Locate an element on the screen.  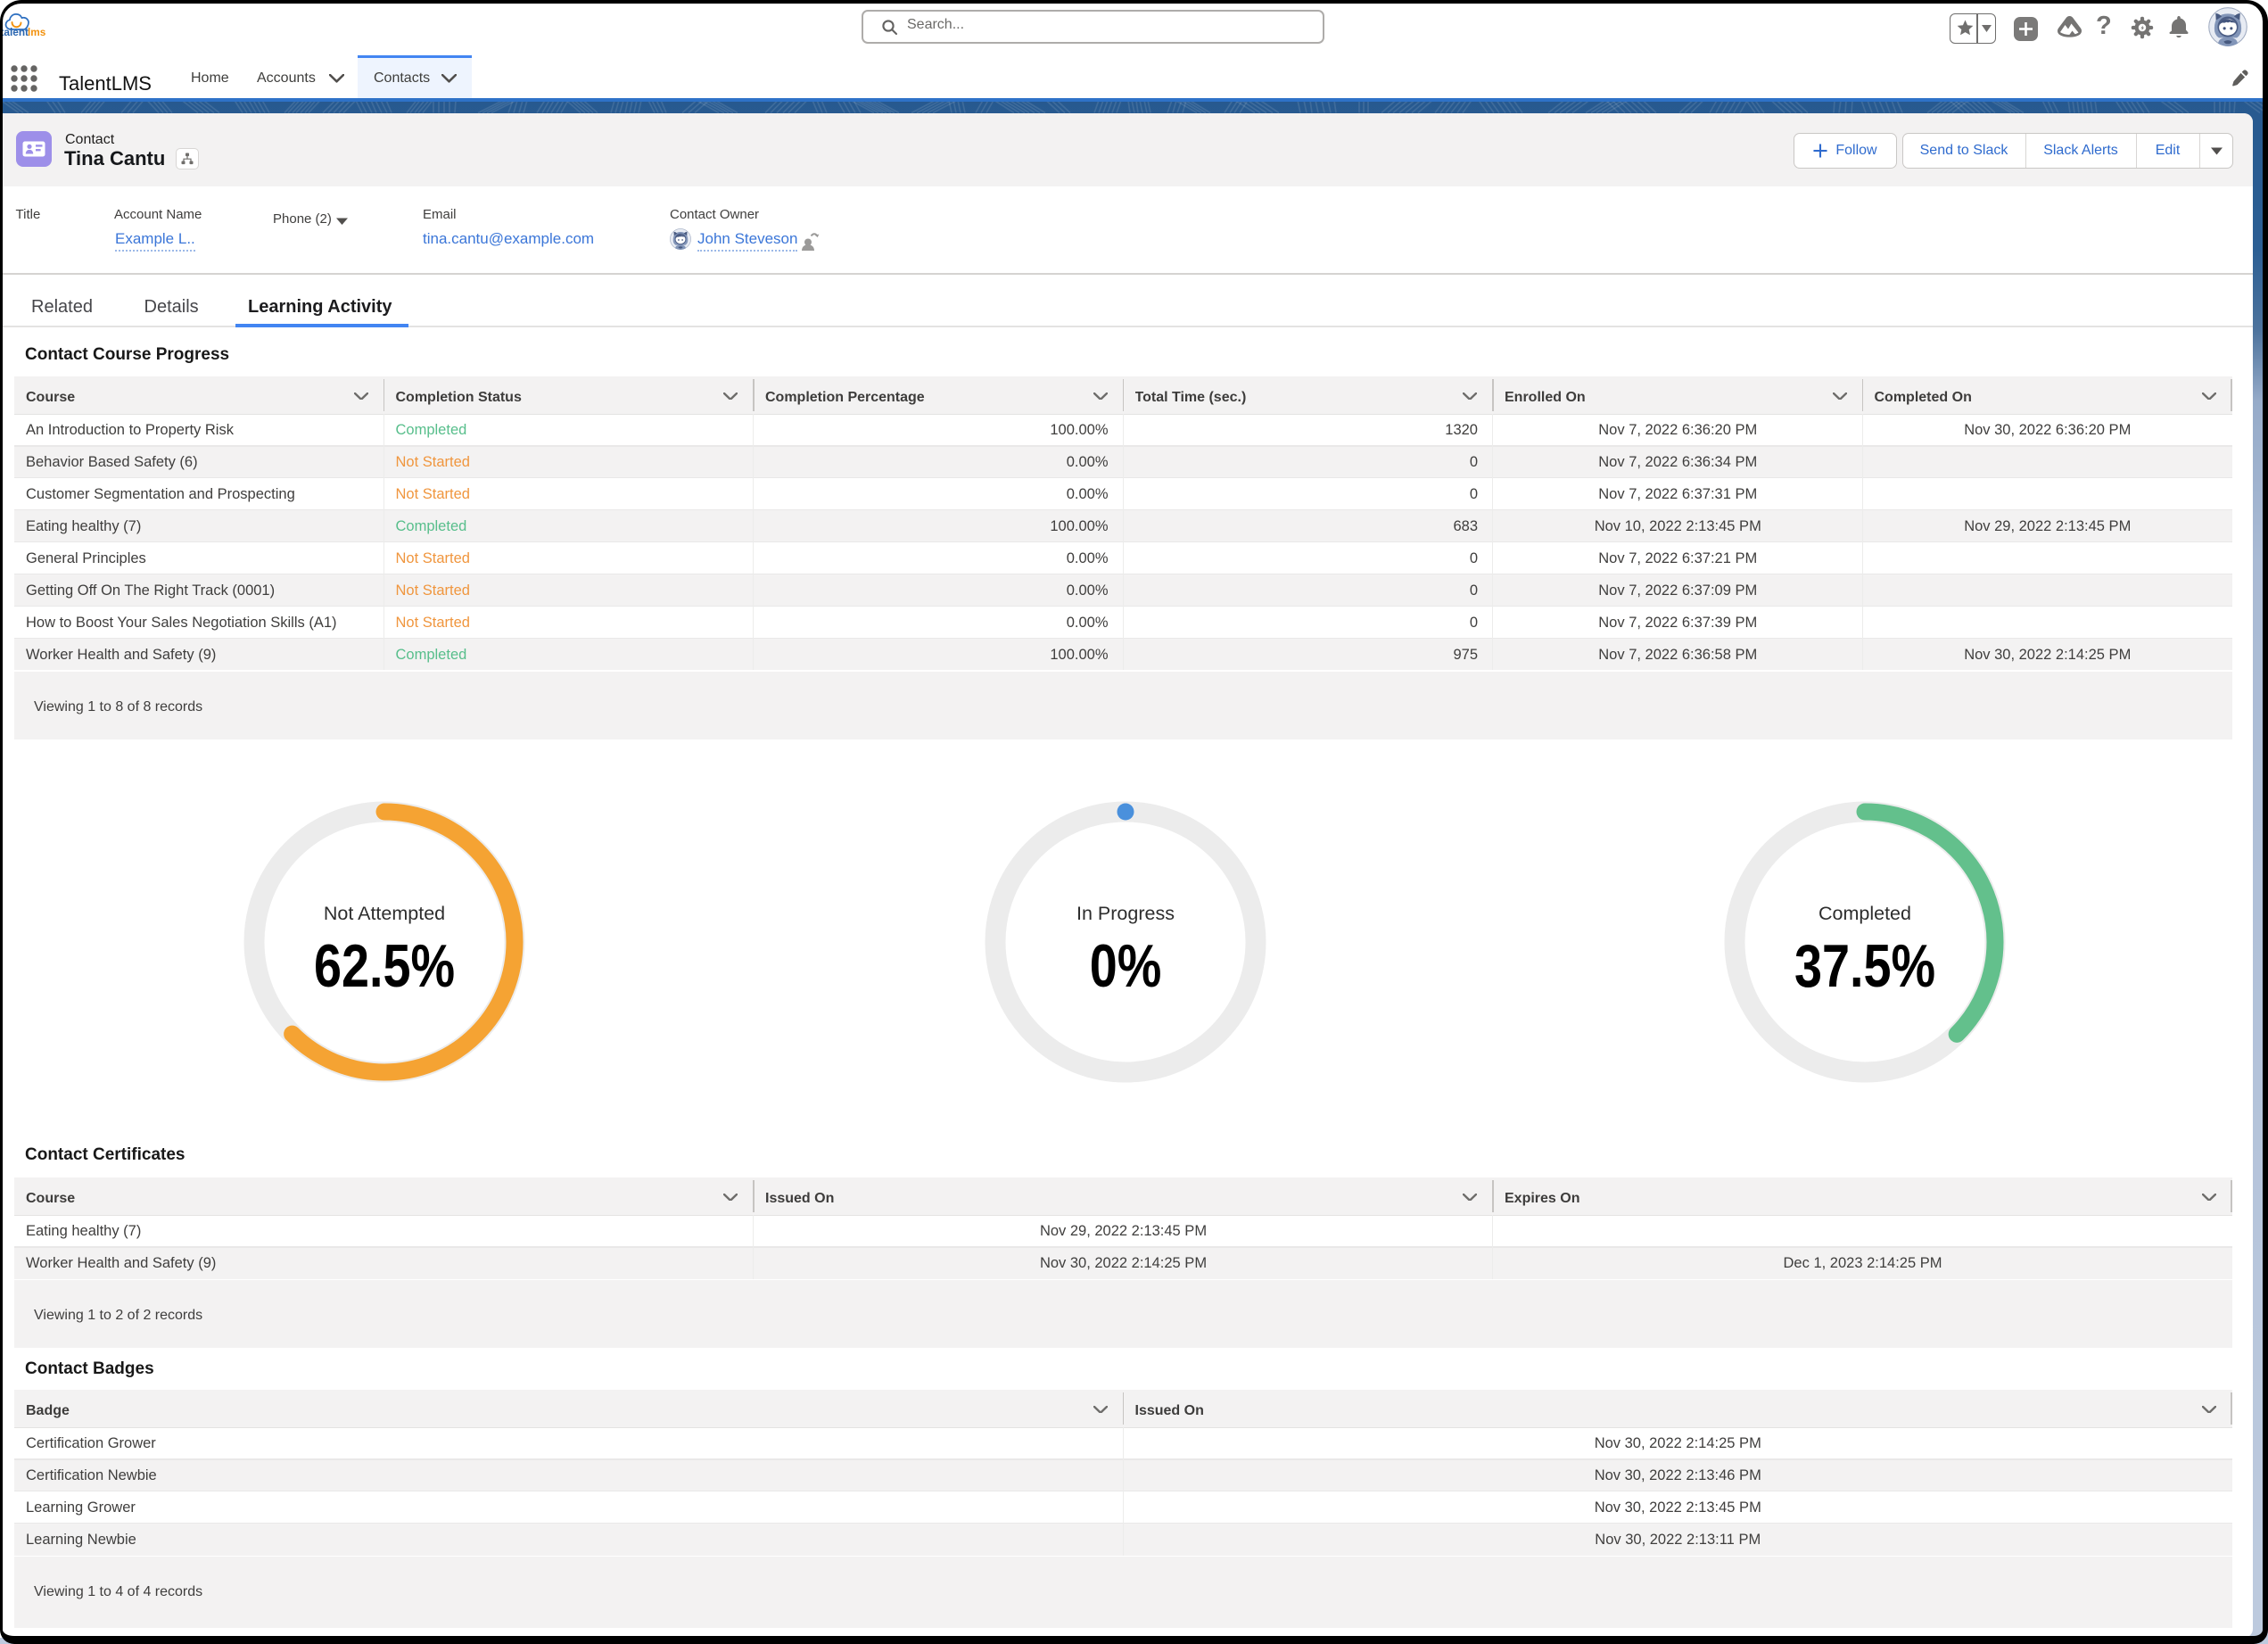
svg-text: lms is located at coordinates (37, 32).